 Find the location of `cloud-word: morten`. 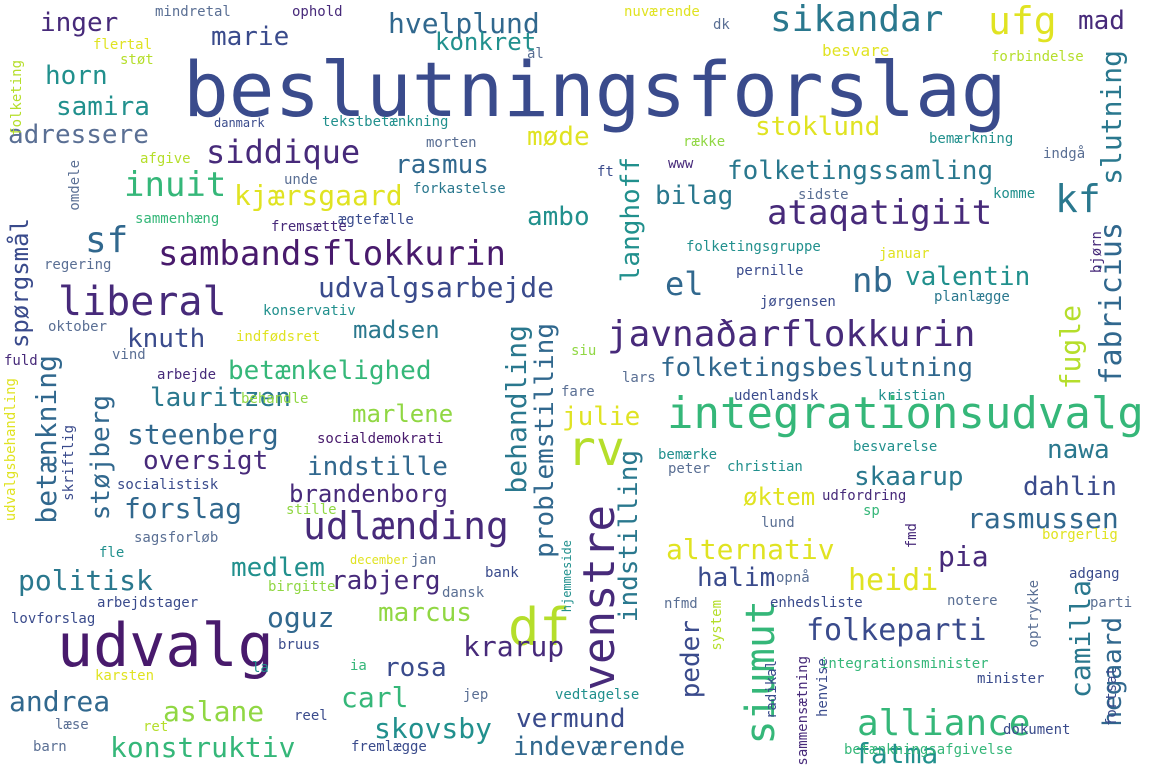

cloud-word: morten is located at coordinates (451, 143).